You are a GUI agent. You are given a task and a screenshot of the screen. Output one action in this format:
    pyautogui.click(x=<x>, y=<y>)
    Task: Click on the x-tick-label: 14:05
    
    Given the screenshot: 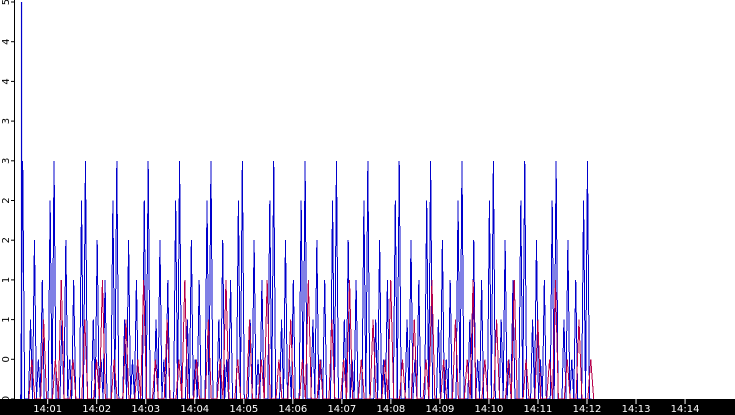 What is the action you would take?
    pyautogui.click(x=243, y=409)
    